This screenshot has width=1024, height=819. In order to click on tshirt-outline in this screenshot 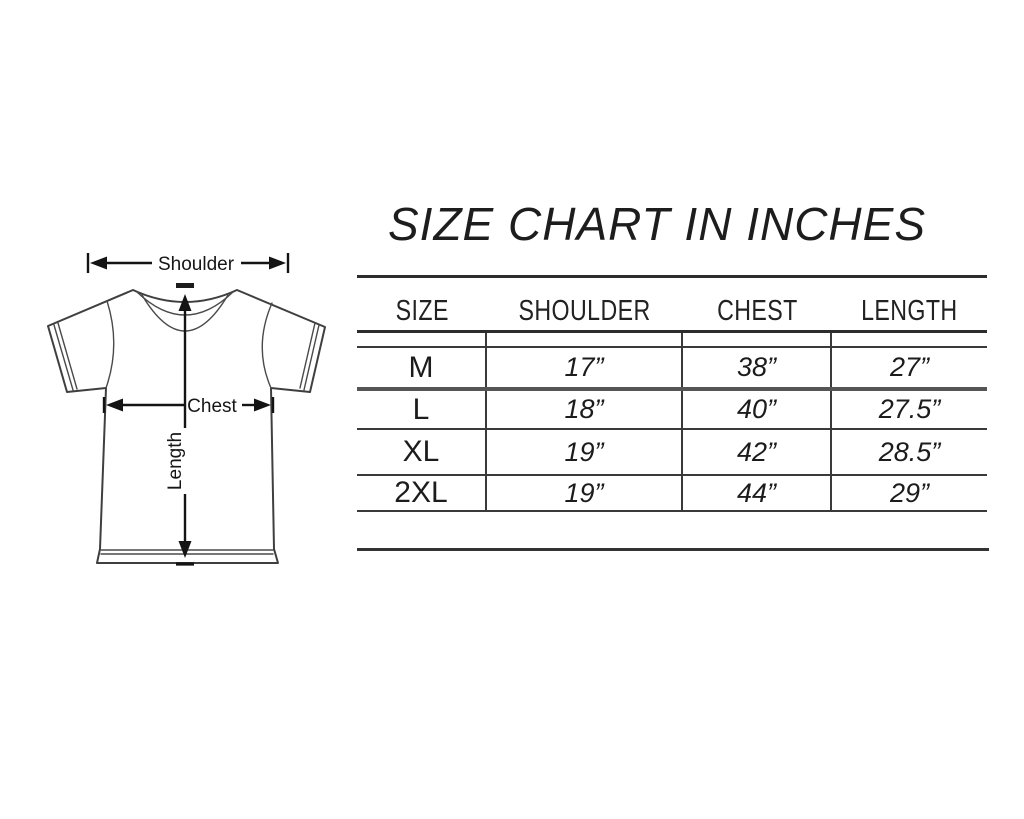, I will do `click(186, 426)`.